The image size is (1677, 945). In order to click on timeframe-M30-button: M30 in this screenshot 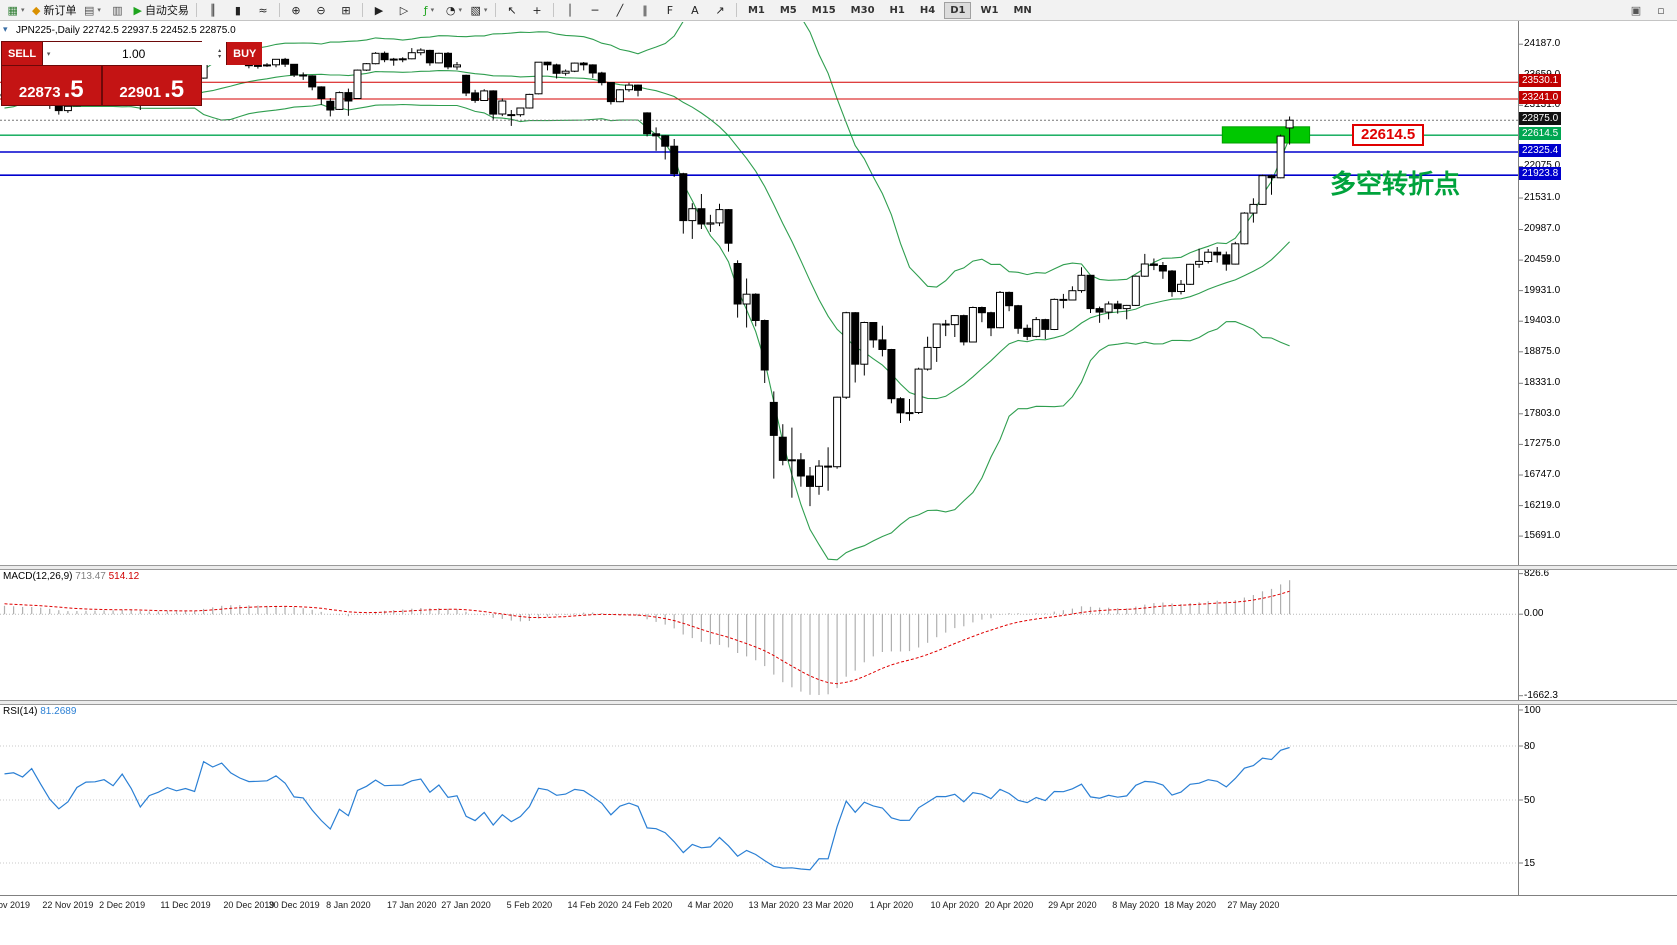, I will do `click(862, 10)`.